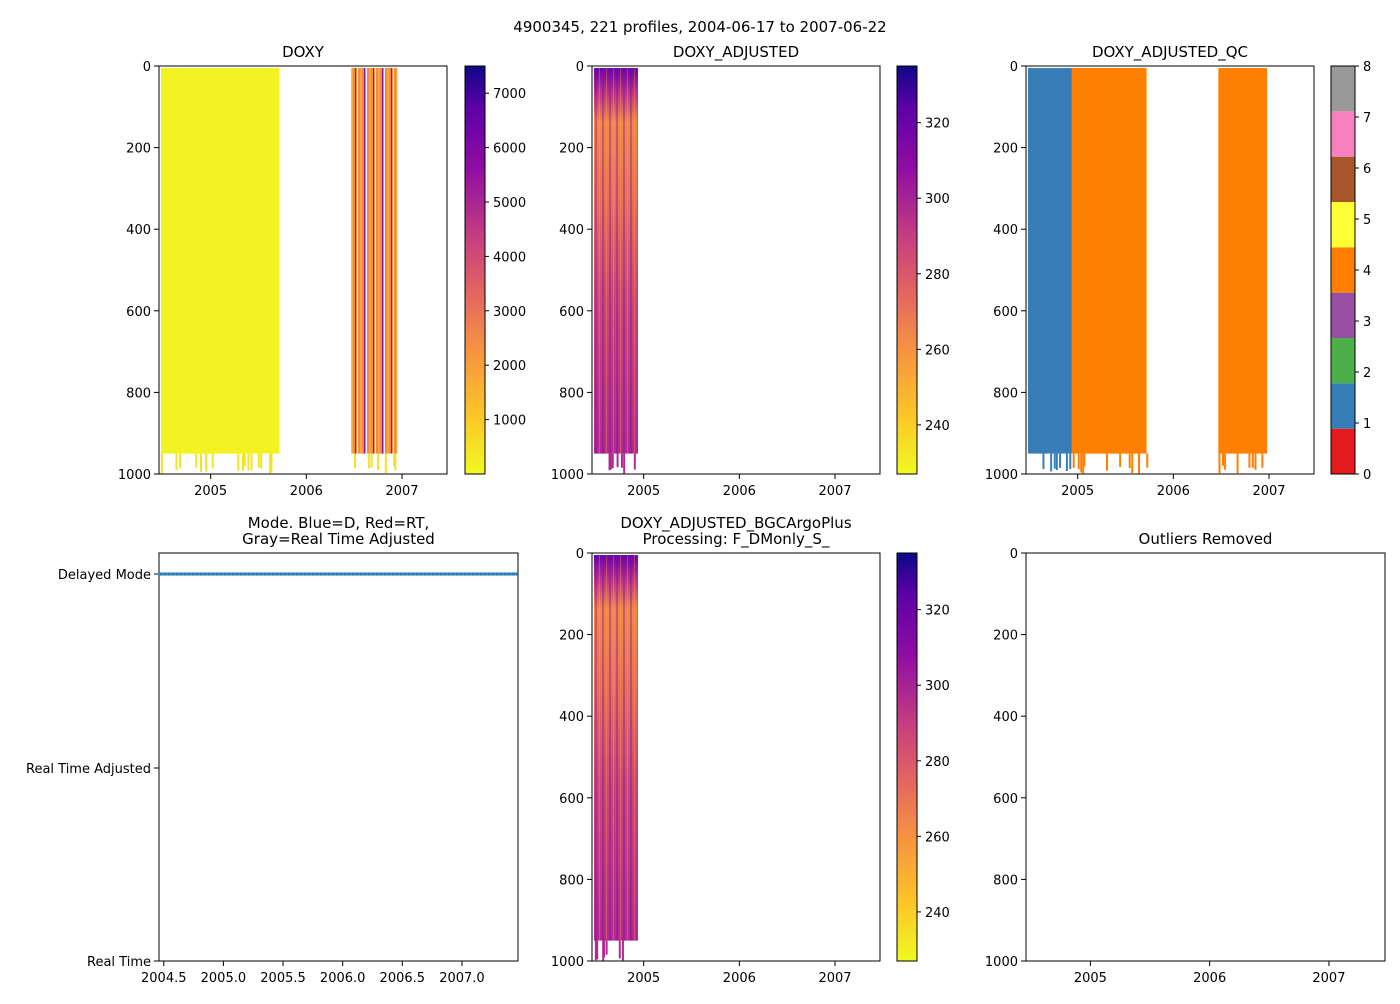  What do you see at coordinates (1209, 978) in the screenshot?
I see `x-tick-label: 2006` at bounding box center [1209, 978].